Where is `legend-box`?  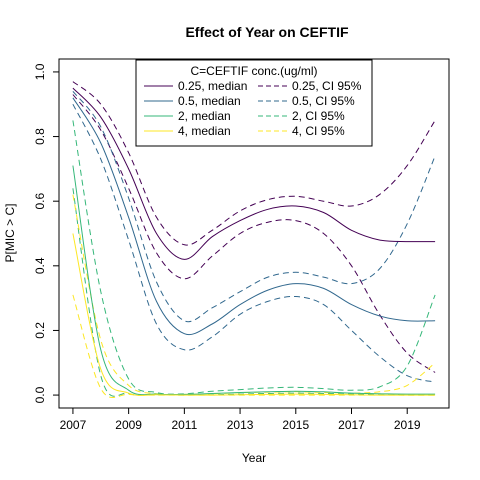
legend-box is located at coordinates (254, 103).